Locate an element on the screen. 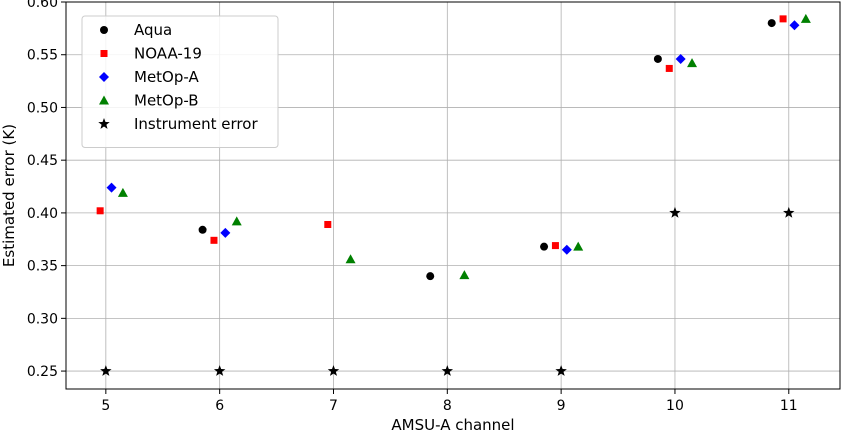 The height and width of the screenshot is (431, 842). legend-label-noaa-19: NOAA-19 is located at coordinates (168, 54).